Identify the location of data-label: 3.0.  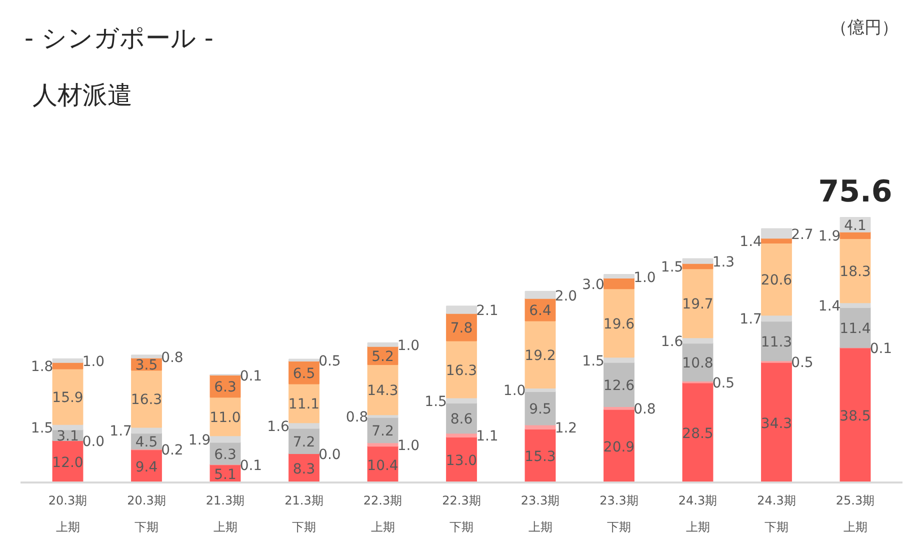
(593, 284).